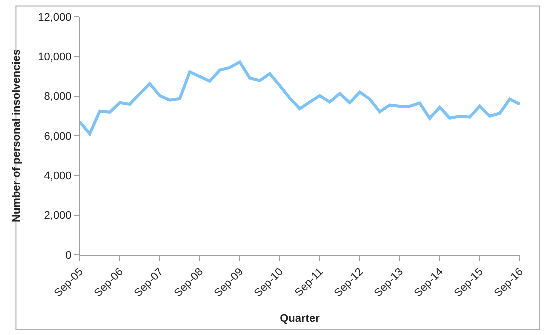 This screenshot has width=546, height=335. Describe the element at coordinates (58, 97) in the screenshot. I see `y-tick-label: 8,000` at that location.